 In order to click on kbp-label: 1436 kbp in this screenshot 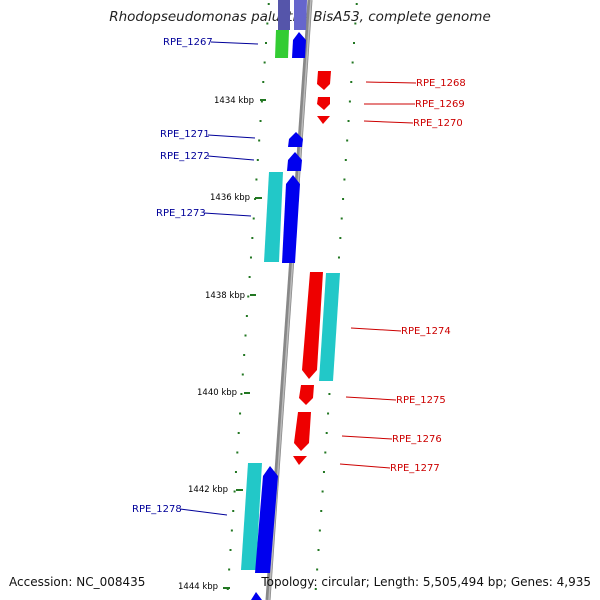, I will do `click(230, 198)`.